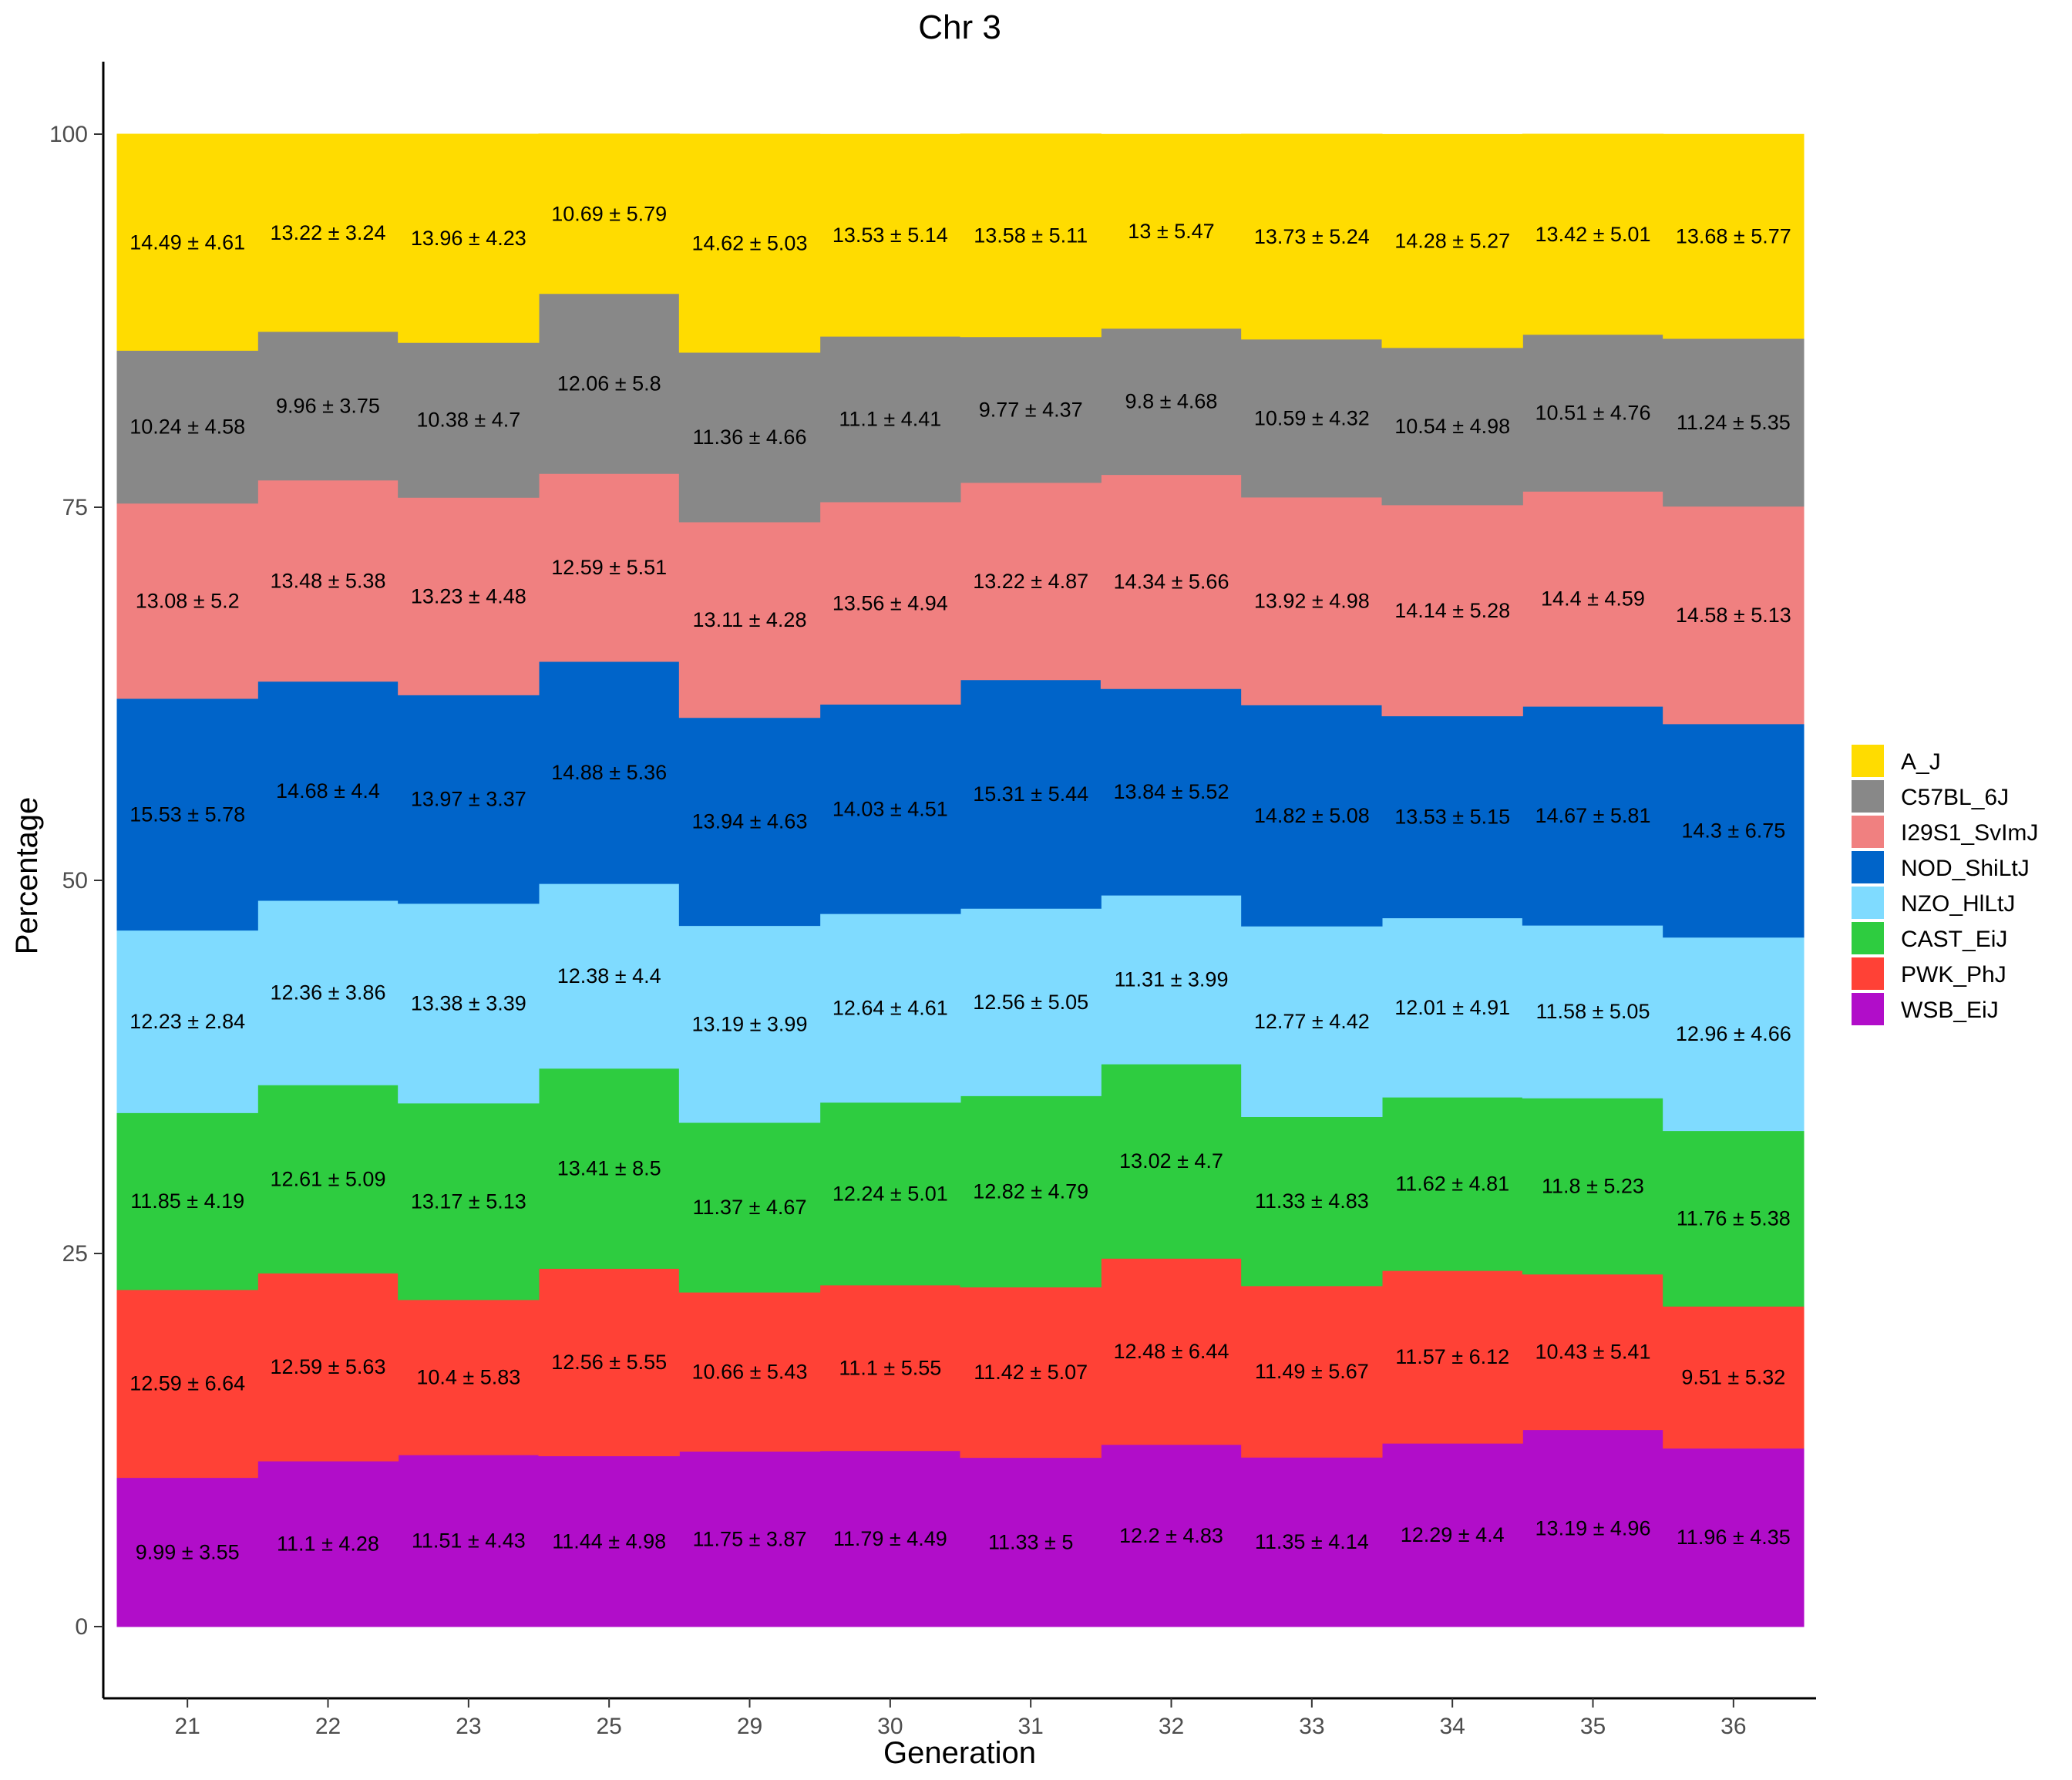 The width and height of the screenshot is (2072, 1780). What do you see at coordinates (27, 876) in the screenshot?
I see `y-axis-title: Percentage` at bounding box center [27, 876].